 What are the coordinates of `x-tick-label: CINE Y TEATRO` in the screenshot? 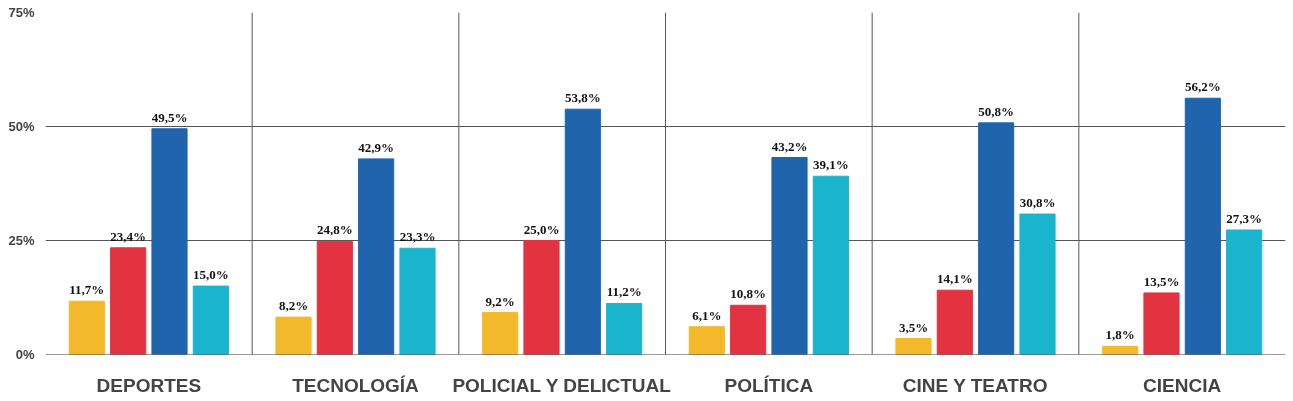 It's located at (975, 385).